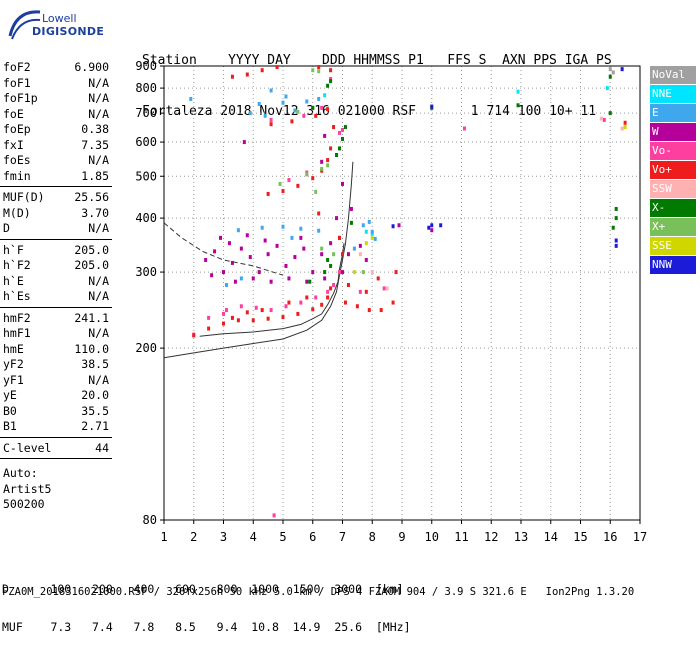 This screenshot has width=700, height=646. Describe the element at coordinates (498, 111) in the screenshot. I see `header-axn-value: 714` at that location.